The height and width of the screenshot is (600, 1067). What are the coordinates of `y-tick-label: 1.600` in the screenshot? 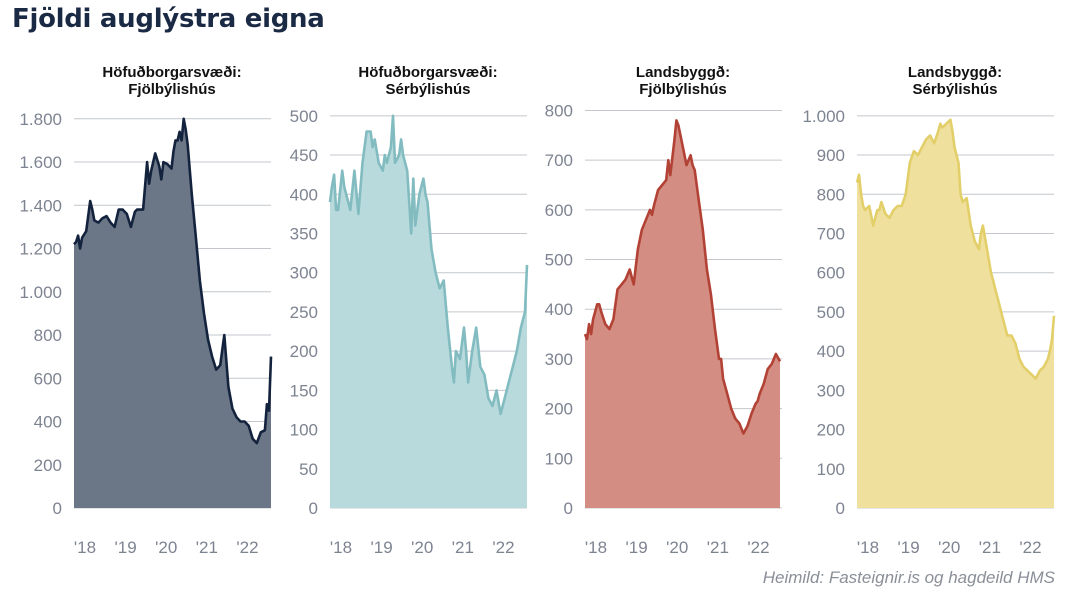 It's located at (40, 162).